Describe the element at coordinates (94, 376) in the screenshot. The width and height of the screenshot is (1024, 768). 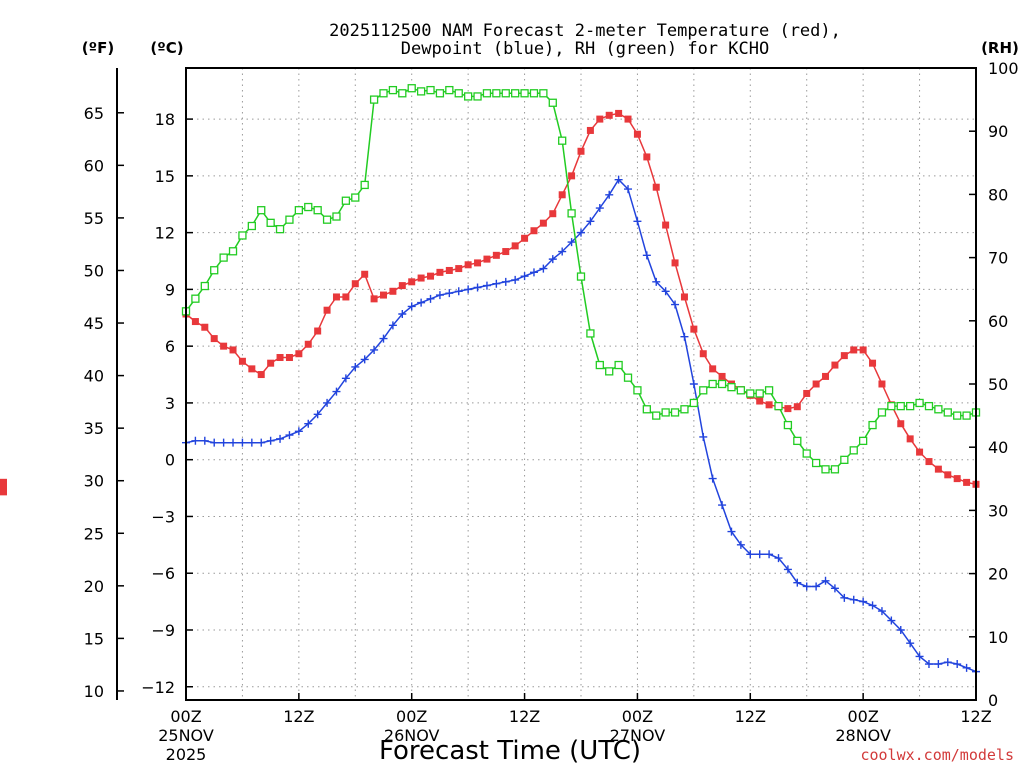
I see `fahrenheit-tick-label: 40` at that location.